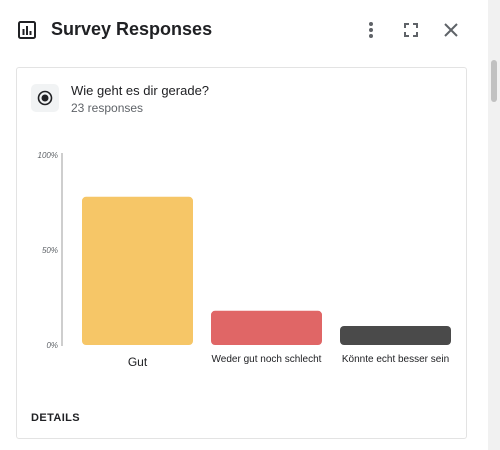  What do you see at coordinates (132, 29) in the screenshot?
I see `page-title: Survey Responses` at bounding box center [132, 29].